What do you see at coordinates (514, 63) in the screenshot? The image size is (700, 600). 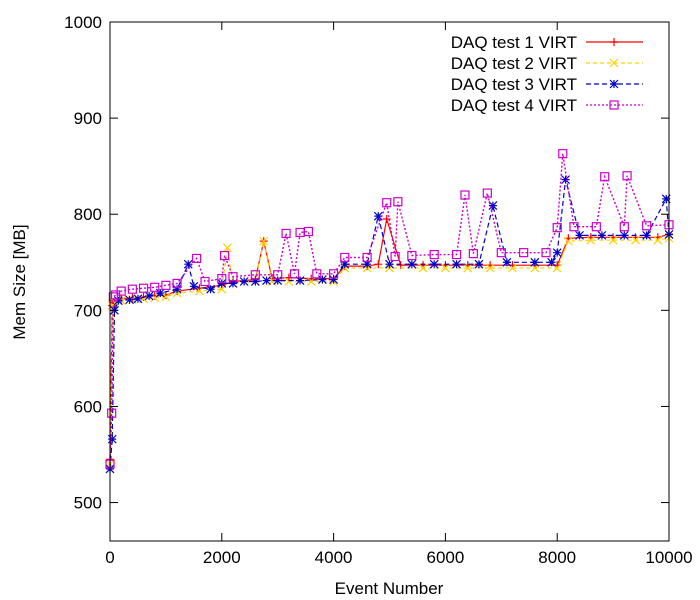 I see `legend-label: DAQ test 2 VIRT` at bounding box center [514, 63].